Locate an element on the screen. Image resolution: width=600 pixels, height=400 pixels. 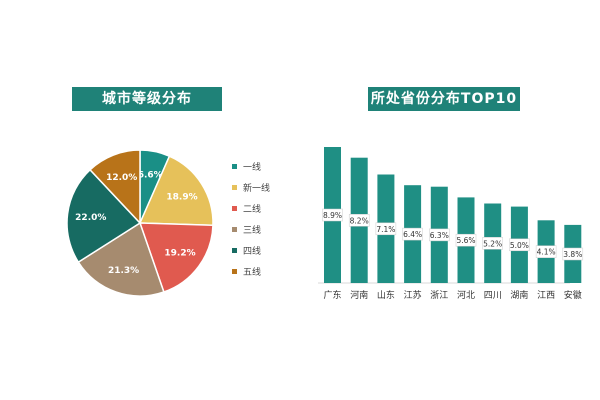
pie-slice-label-6: 12.0% is located at coordinates (121, 178).